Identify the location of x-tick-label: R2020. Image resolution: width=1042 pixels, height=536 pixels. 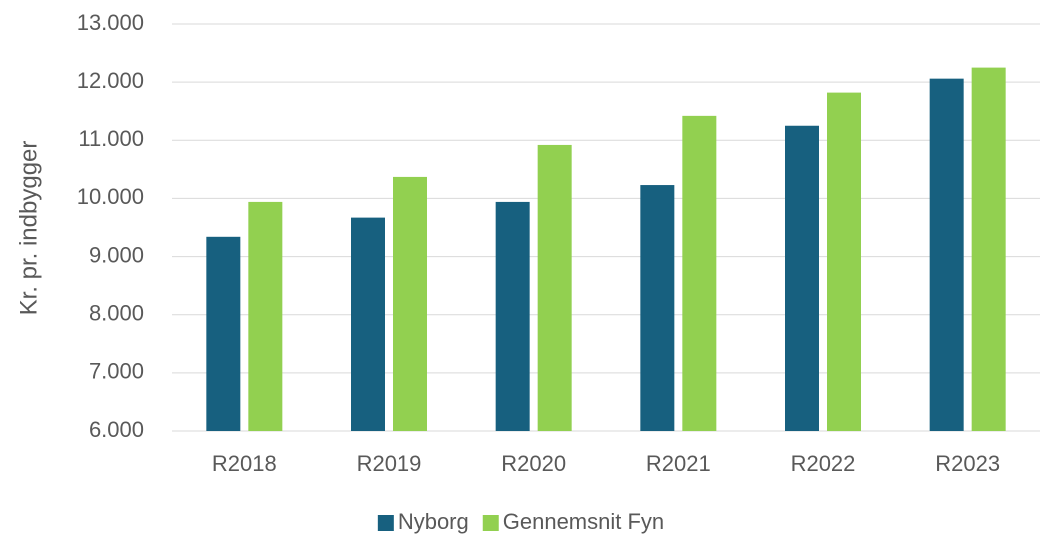
(533, 463).